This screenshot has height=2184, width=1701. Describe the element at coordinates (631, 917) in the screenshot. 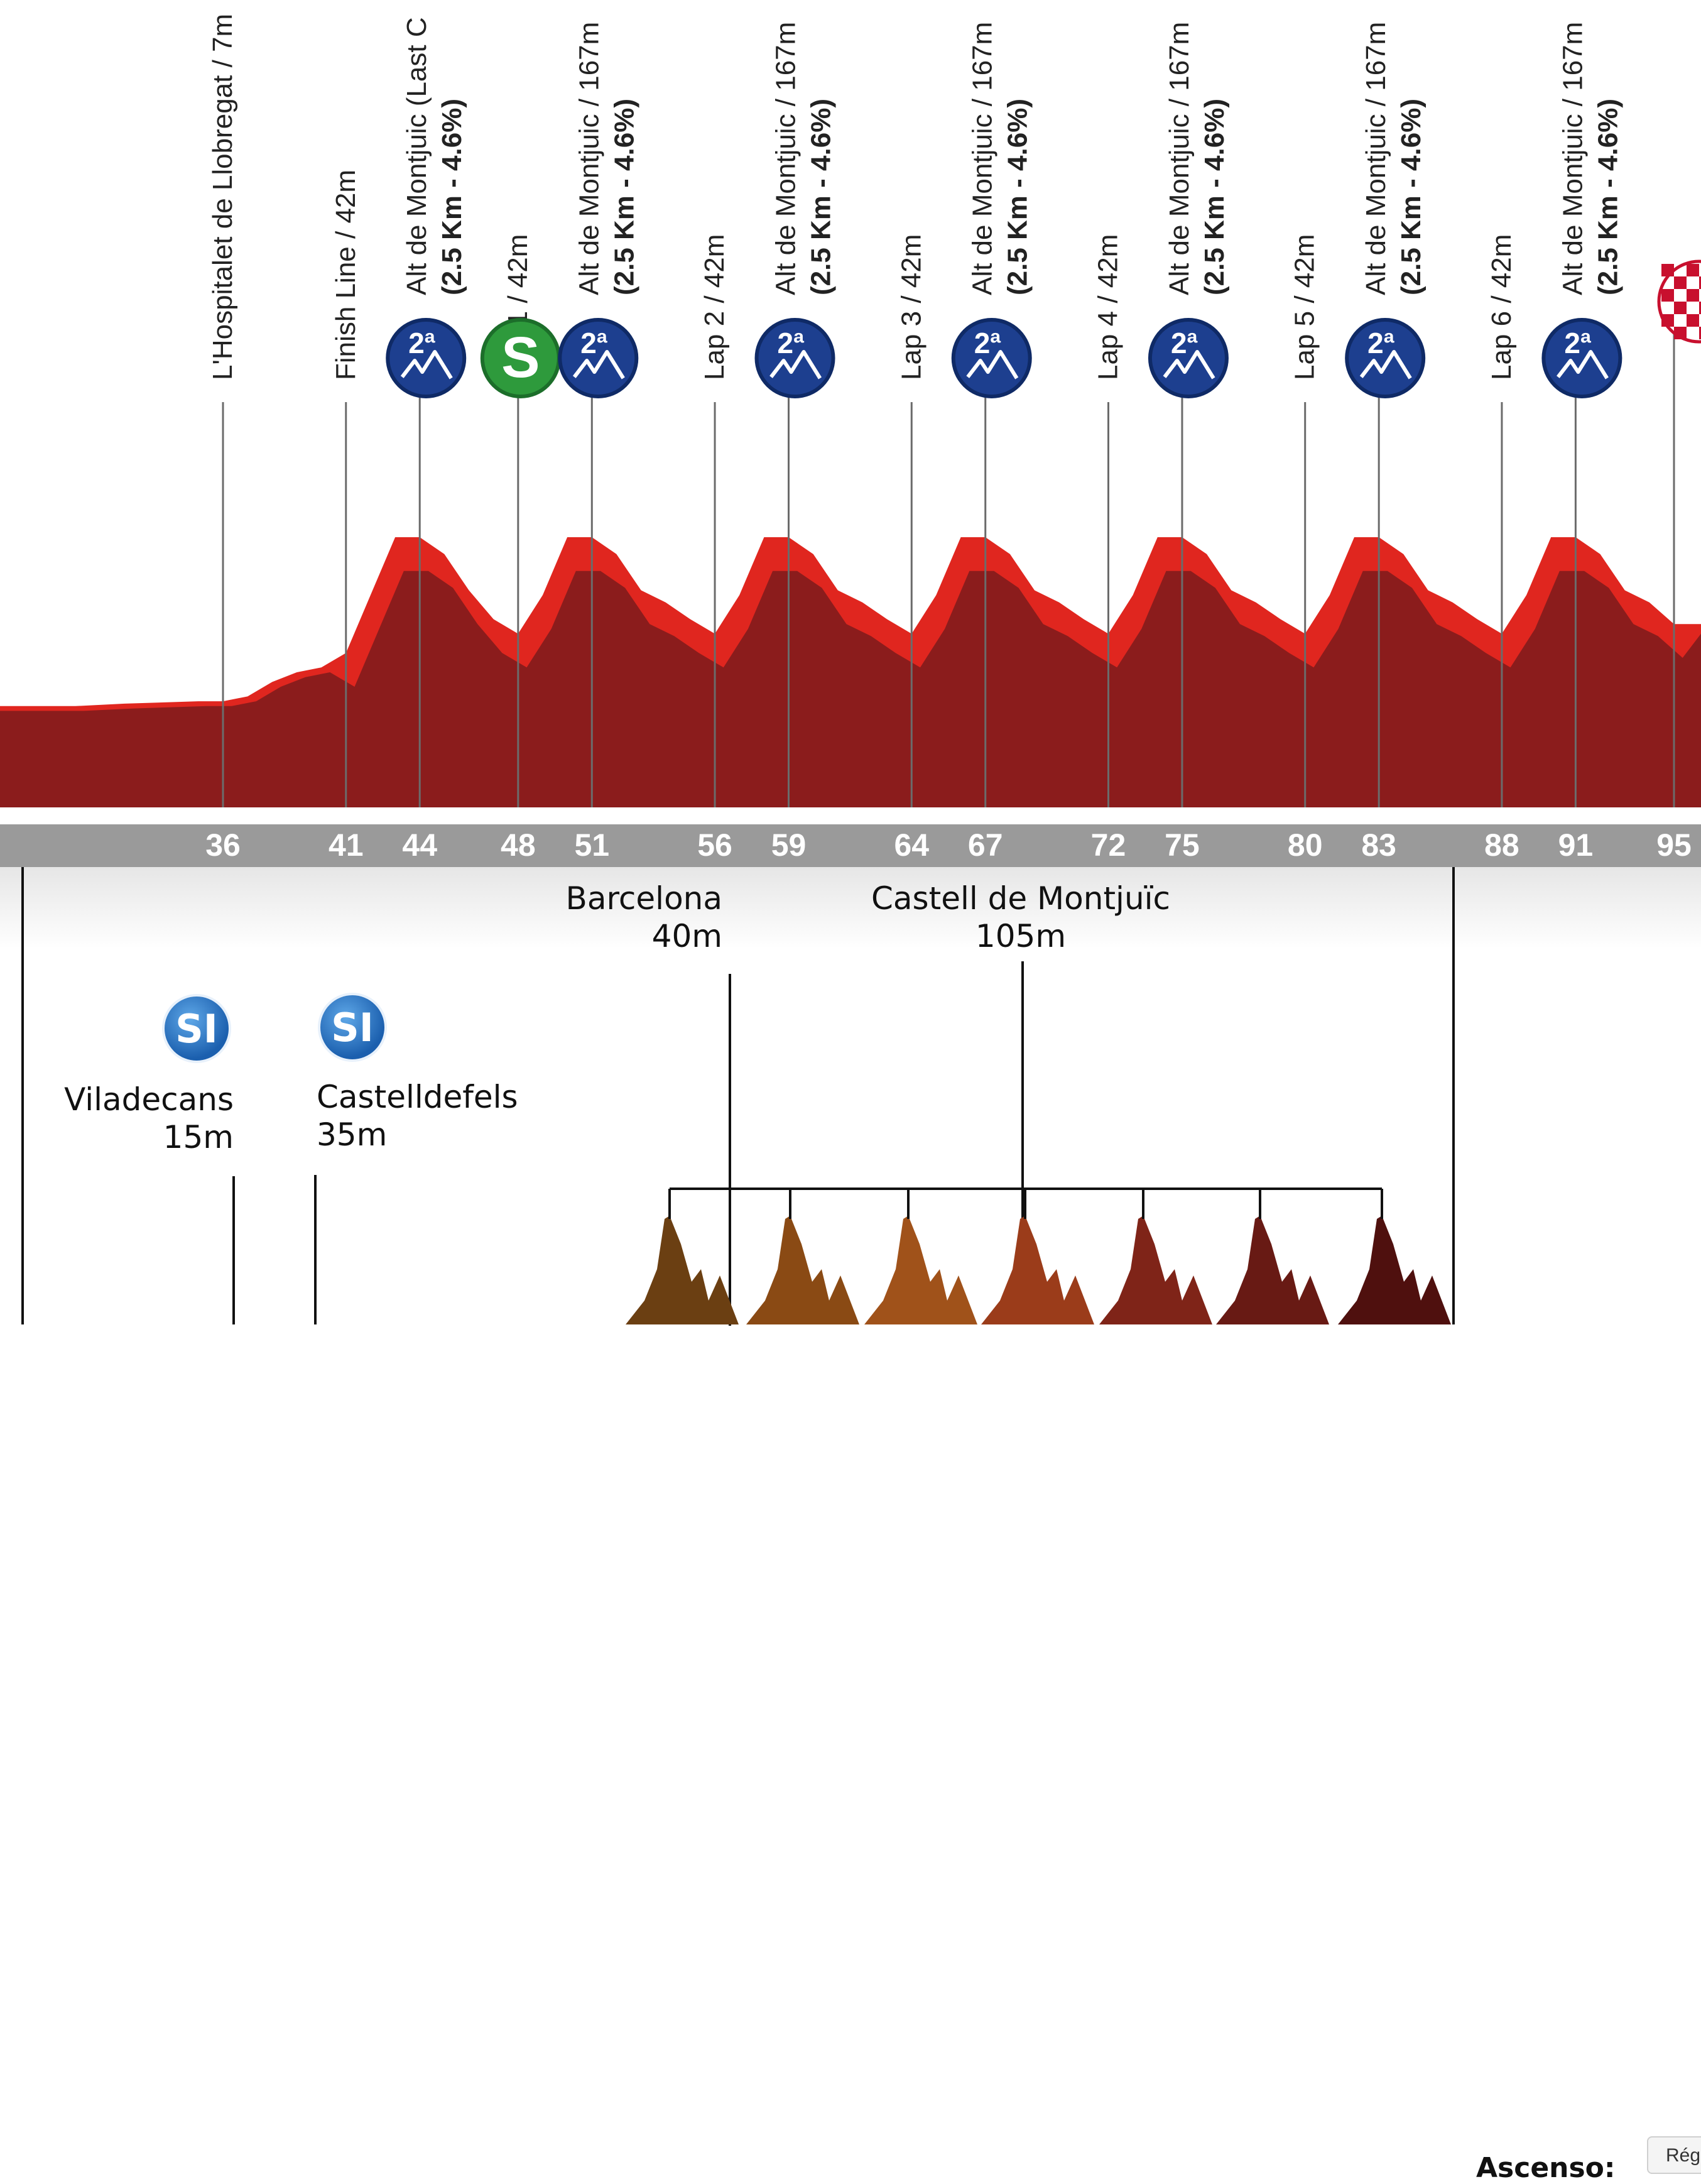

I see `place-barcelona: Barcelona 40m` at that location.